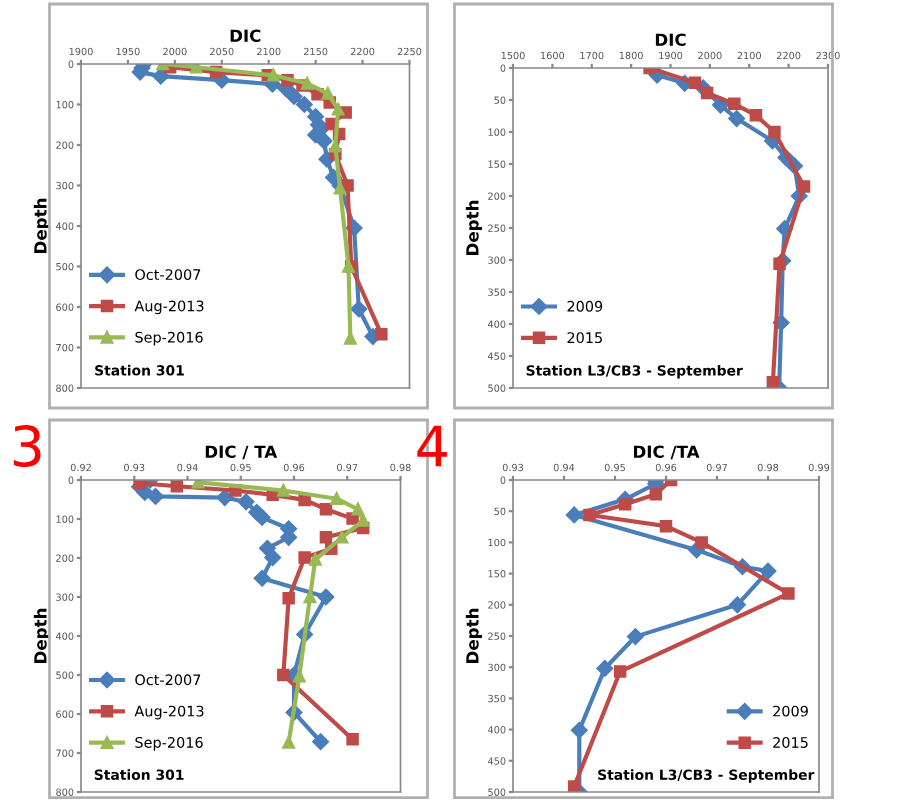  I want to click on text: 3, so click(27, 445).